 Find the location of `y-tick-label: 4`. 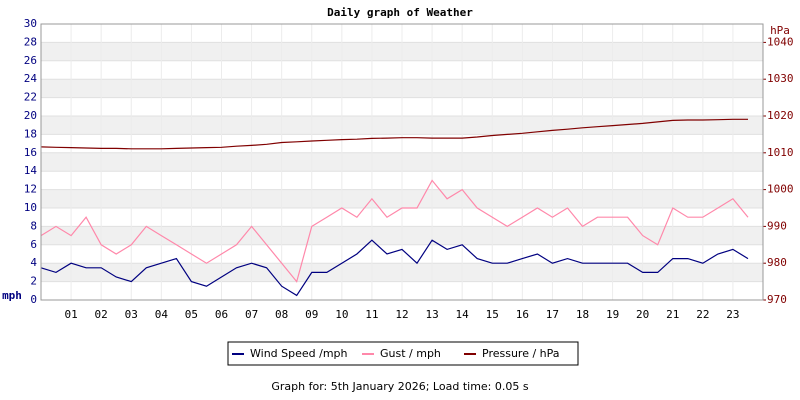

y-tick-label: 4 is located at coordinates (33, 262).